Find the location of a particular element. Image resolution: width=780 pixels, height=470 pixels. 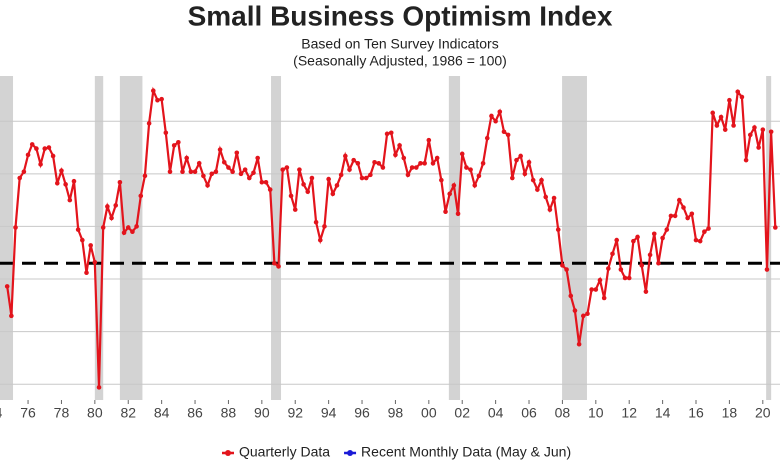

x-tick-label: 02 is located at coordinates (462, 413).